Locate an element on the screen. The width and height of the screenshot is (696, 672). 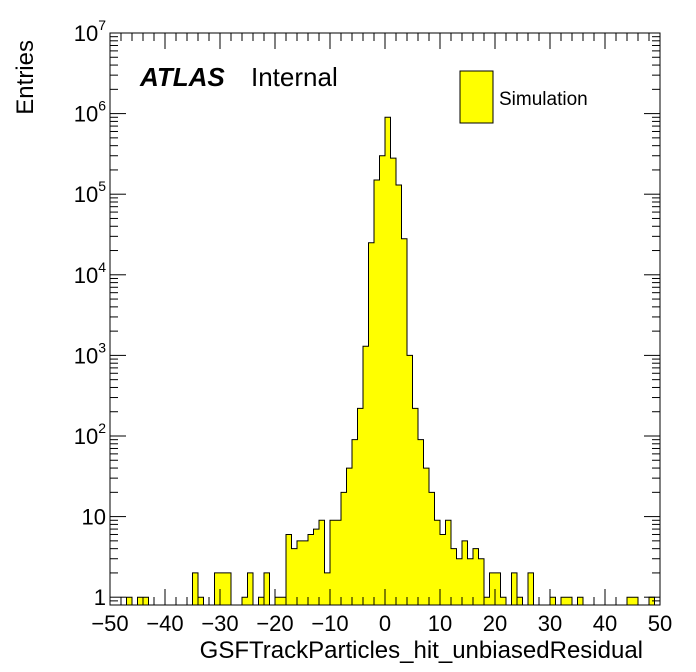
x-tick-label: 50 is located at coordinates (660, 623).